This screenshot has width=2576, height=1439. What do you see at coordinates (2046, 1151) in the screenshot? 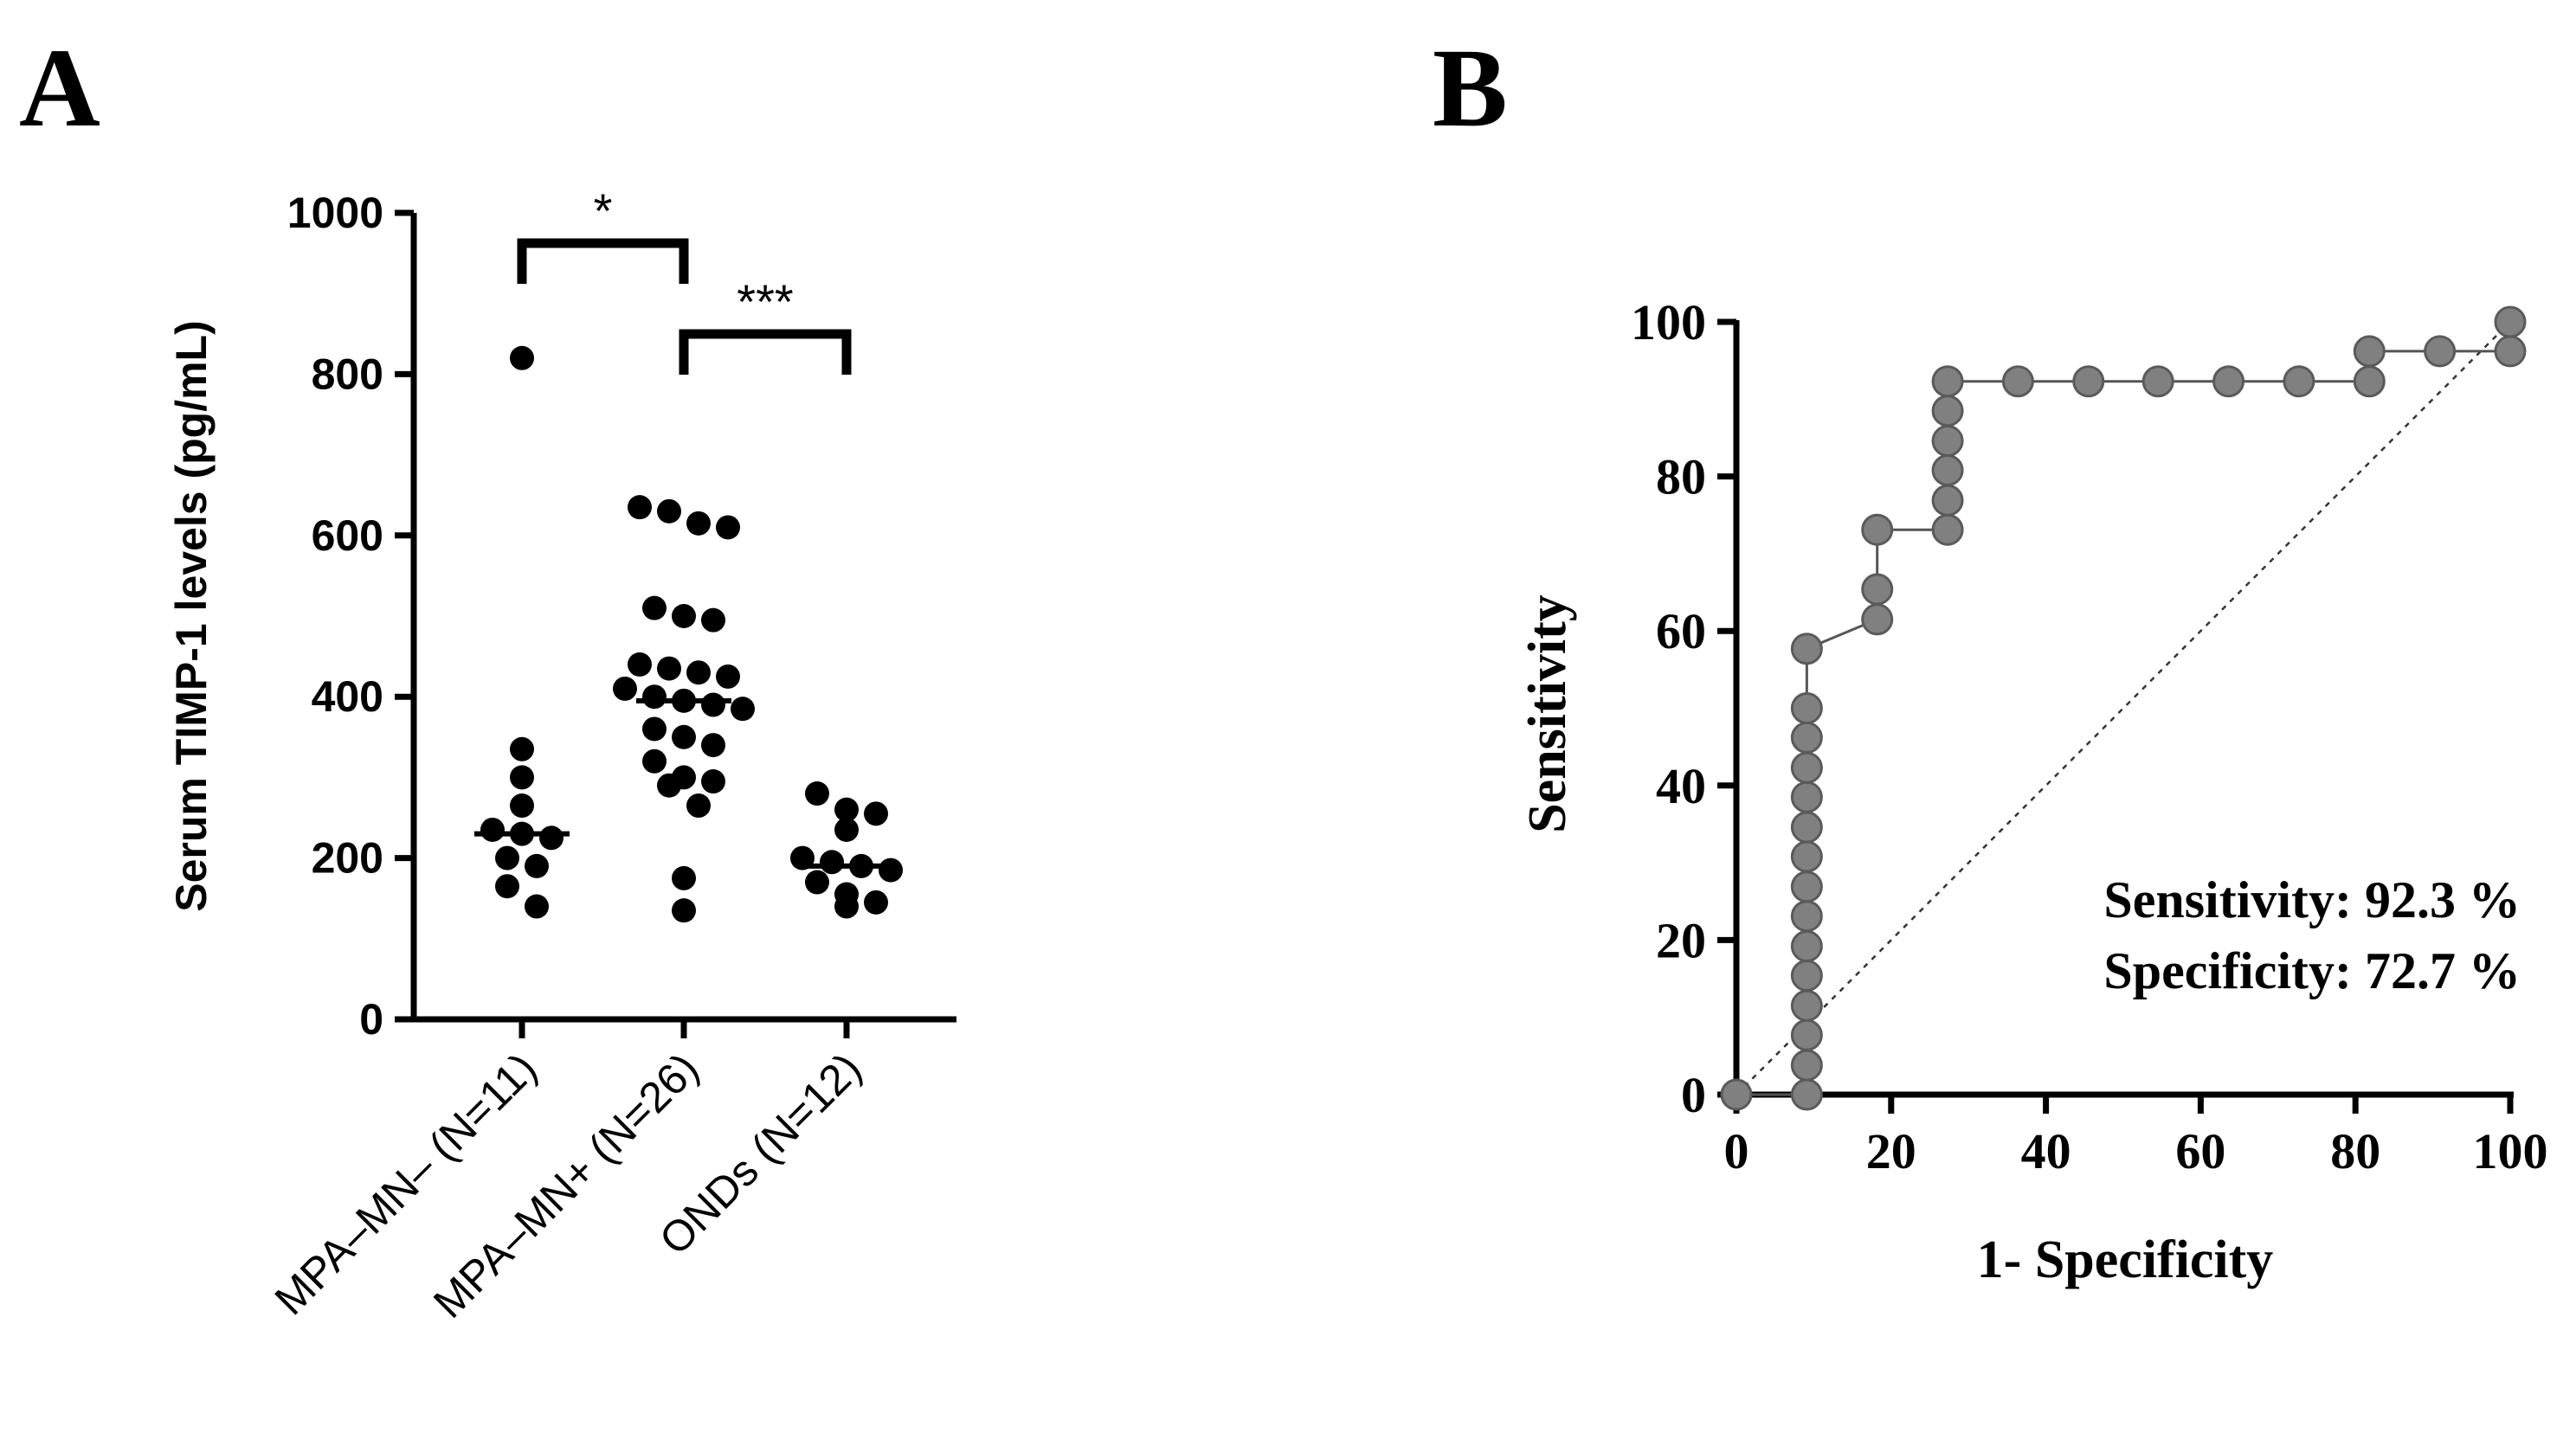
I see `b-x-tick-label: 40` at bounding box center [2046, 1151].